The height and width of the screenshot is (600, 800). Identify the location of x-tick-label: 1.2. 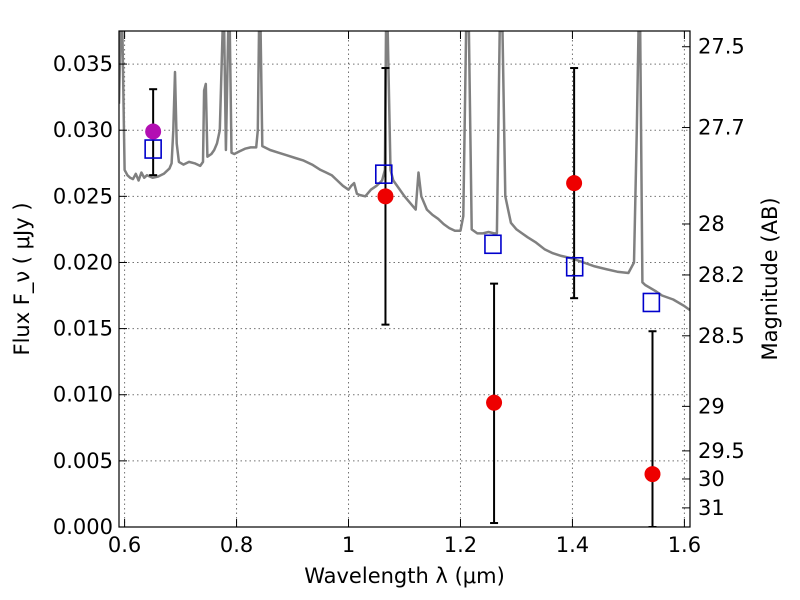
(460, 545).